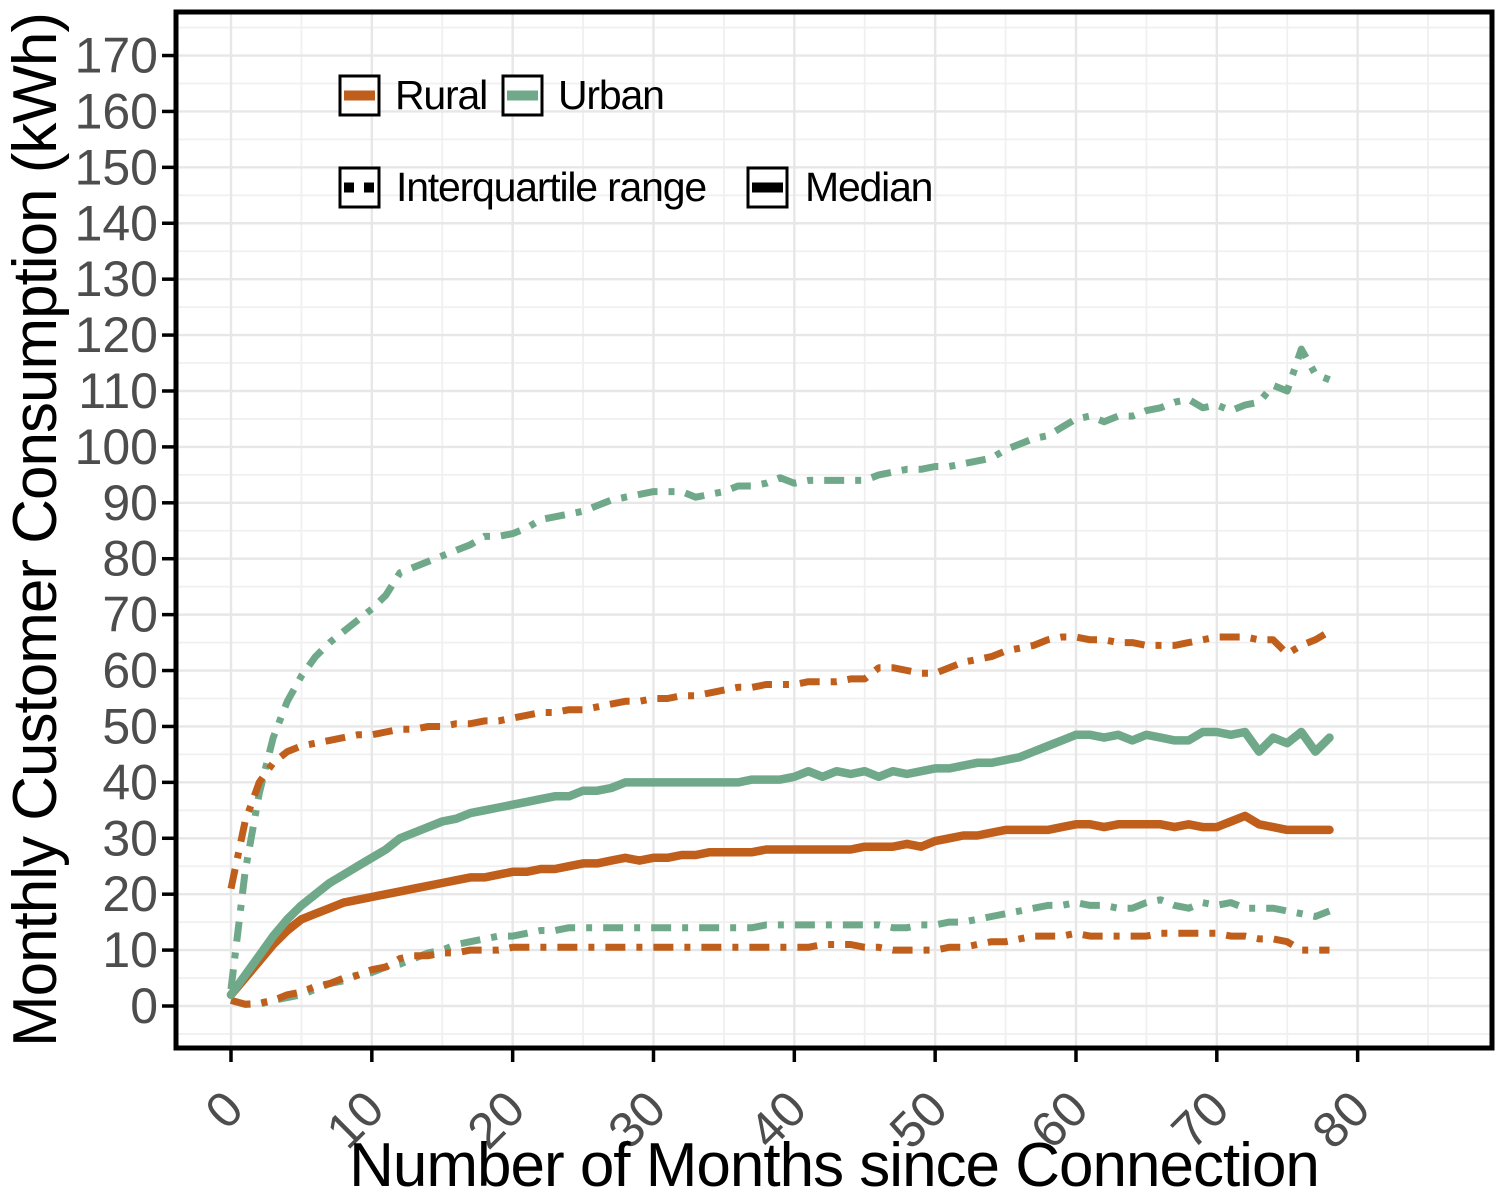 The width and height of the screenshot is (1500, 1200). I want to click on legend-label-urban: Urban, so click(611, 95).